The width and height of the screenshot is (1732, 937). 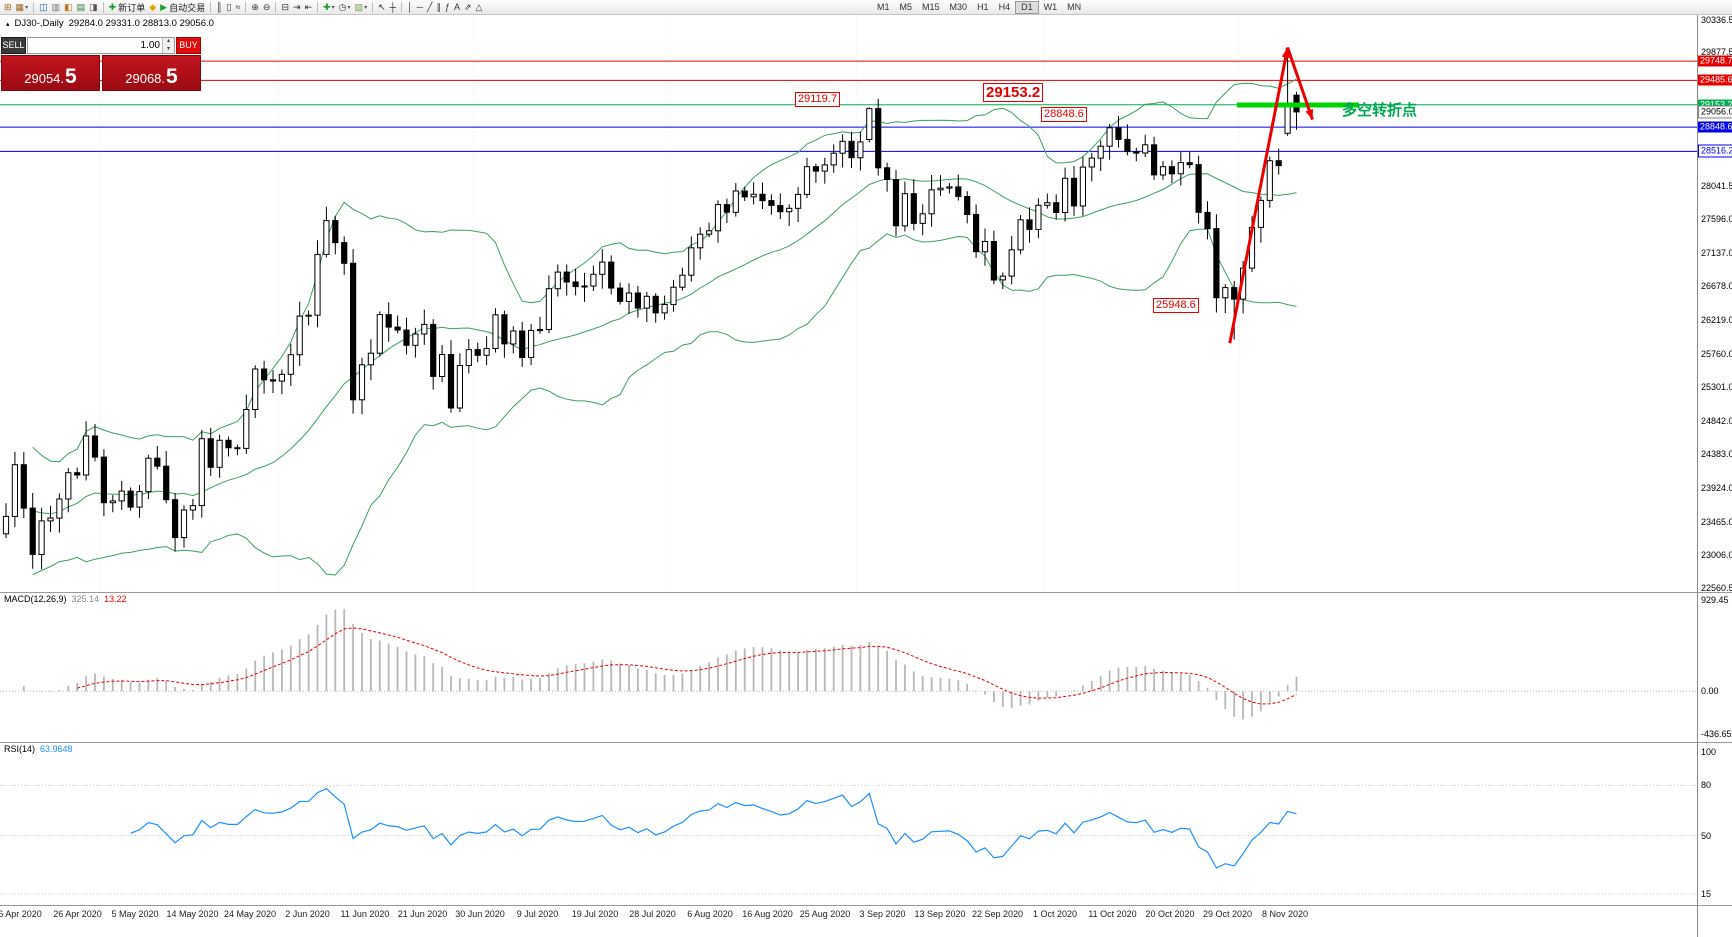 I want to click on annotation-support-price: 28848.6, so click(x=1064, y=114).